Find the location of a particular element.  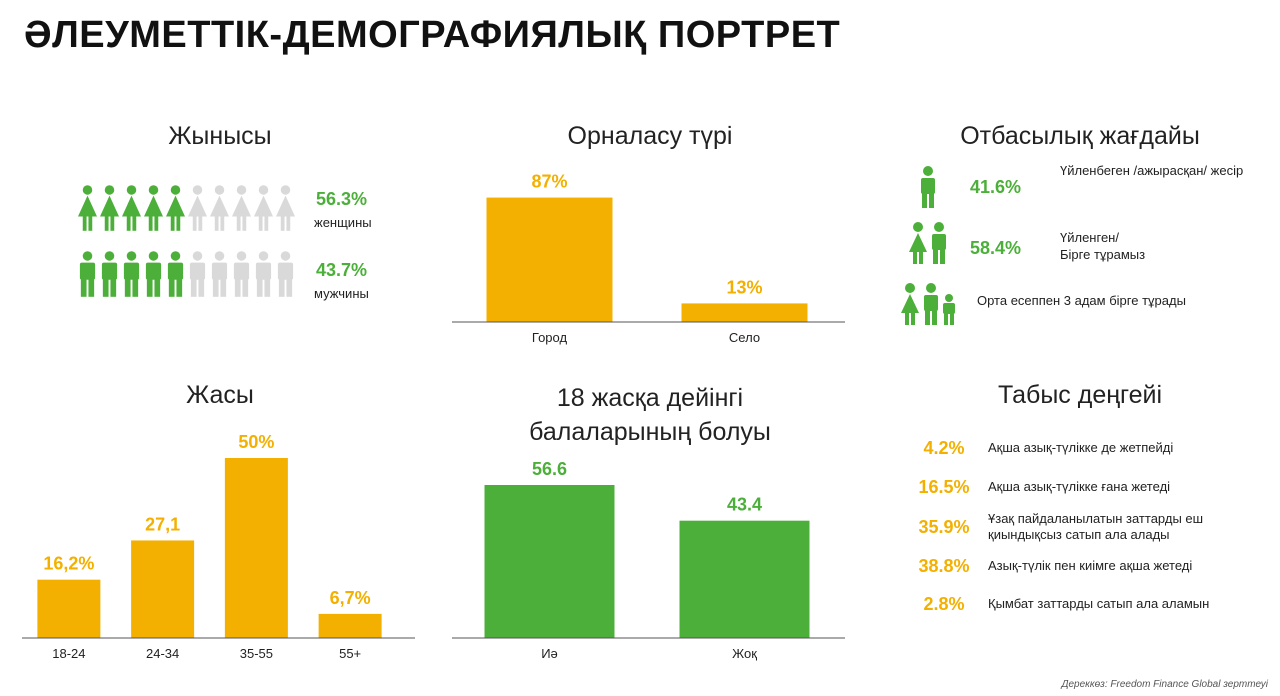

income-percentage: 38.8% is located at coordinates (944, 565).